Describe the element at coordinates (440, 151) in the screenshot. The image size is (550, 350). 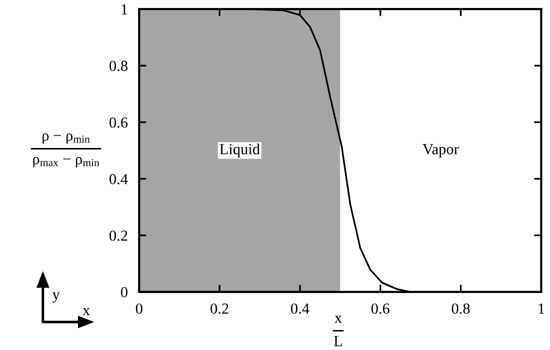
I see `band-label: Vapor` at that location.